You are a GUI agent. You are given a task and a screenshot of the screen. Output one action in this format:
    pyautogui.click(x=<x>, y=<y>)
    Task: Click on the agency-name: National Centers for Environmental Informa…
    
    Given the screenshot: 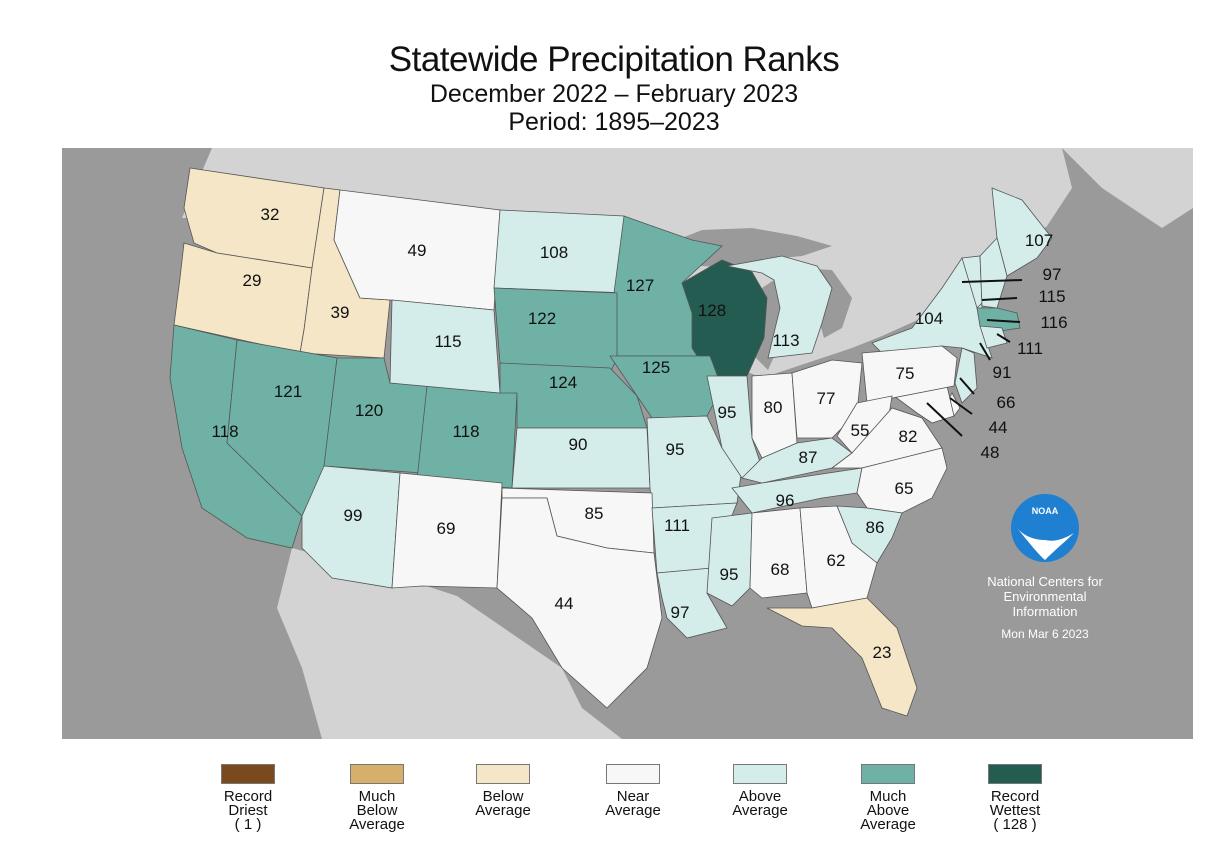 What is the action you would take?
    pyautogui.click(x=1045, y=596)
    